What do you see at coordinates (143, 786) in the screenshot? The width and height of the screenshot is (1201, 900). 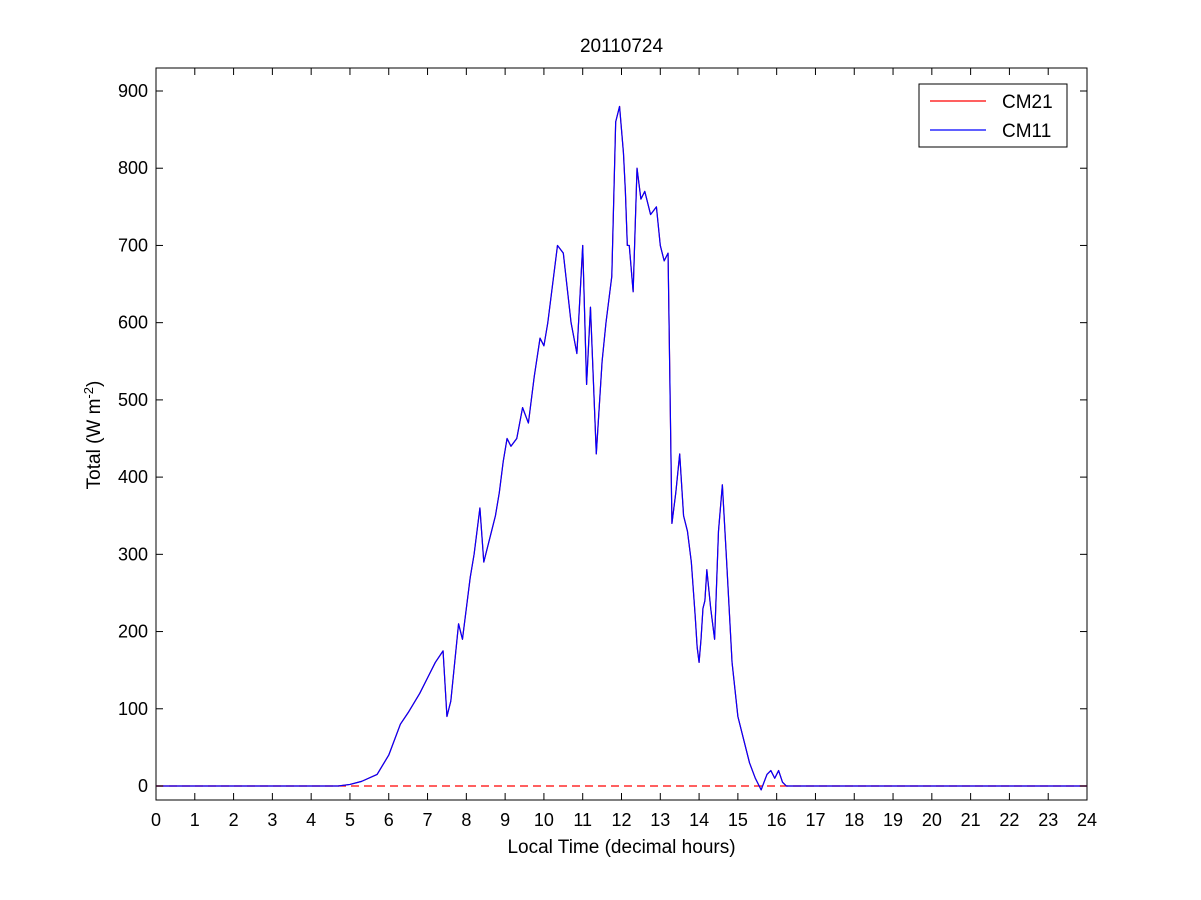 I see `y-tick-label: 0` at bounding box center [143, 786].